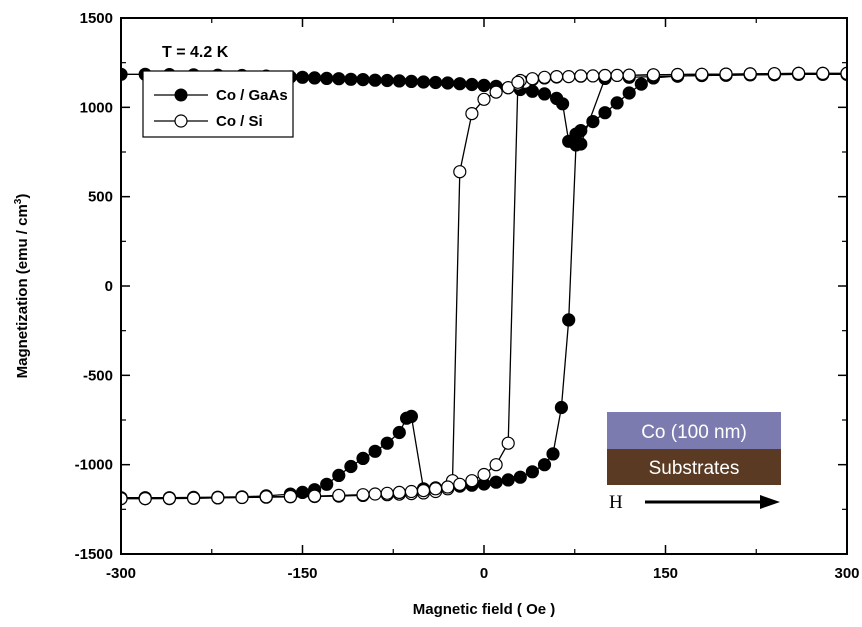  What do you see at coordinates (22, 291) in the screenshot?
I see `y-axis-title-main: Magnetization (emu / cm` at bounding box center [22, 291].